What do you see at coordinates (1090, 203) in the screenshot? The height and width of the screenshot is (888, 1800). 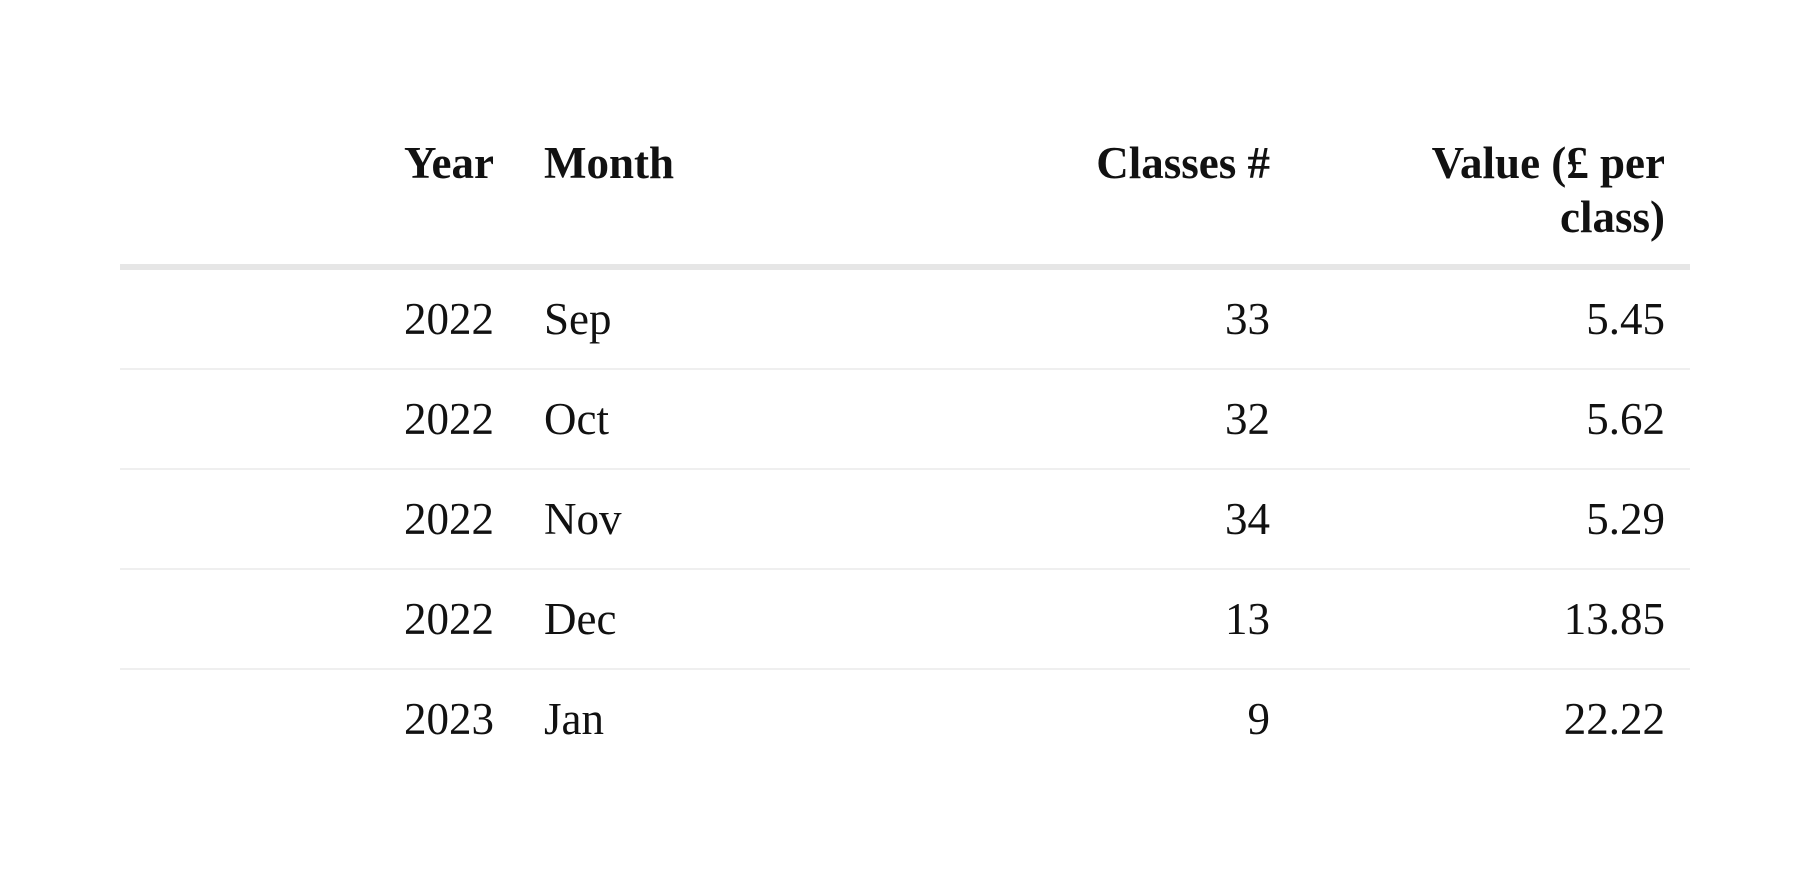 I see `header-classes: Classes #` at bounding box center [1090, 203].